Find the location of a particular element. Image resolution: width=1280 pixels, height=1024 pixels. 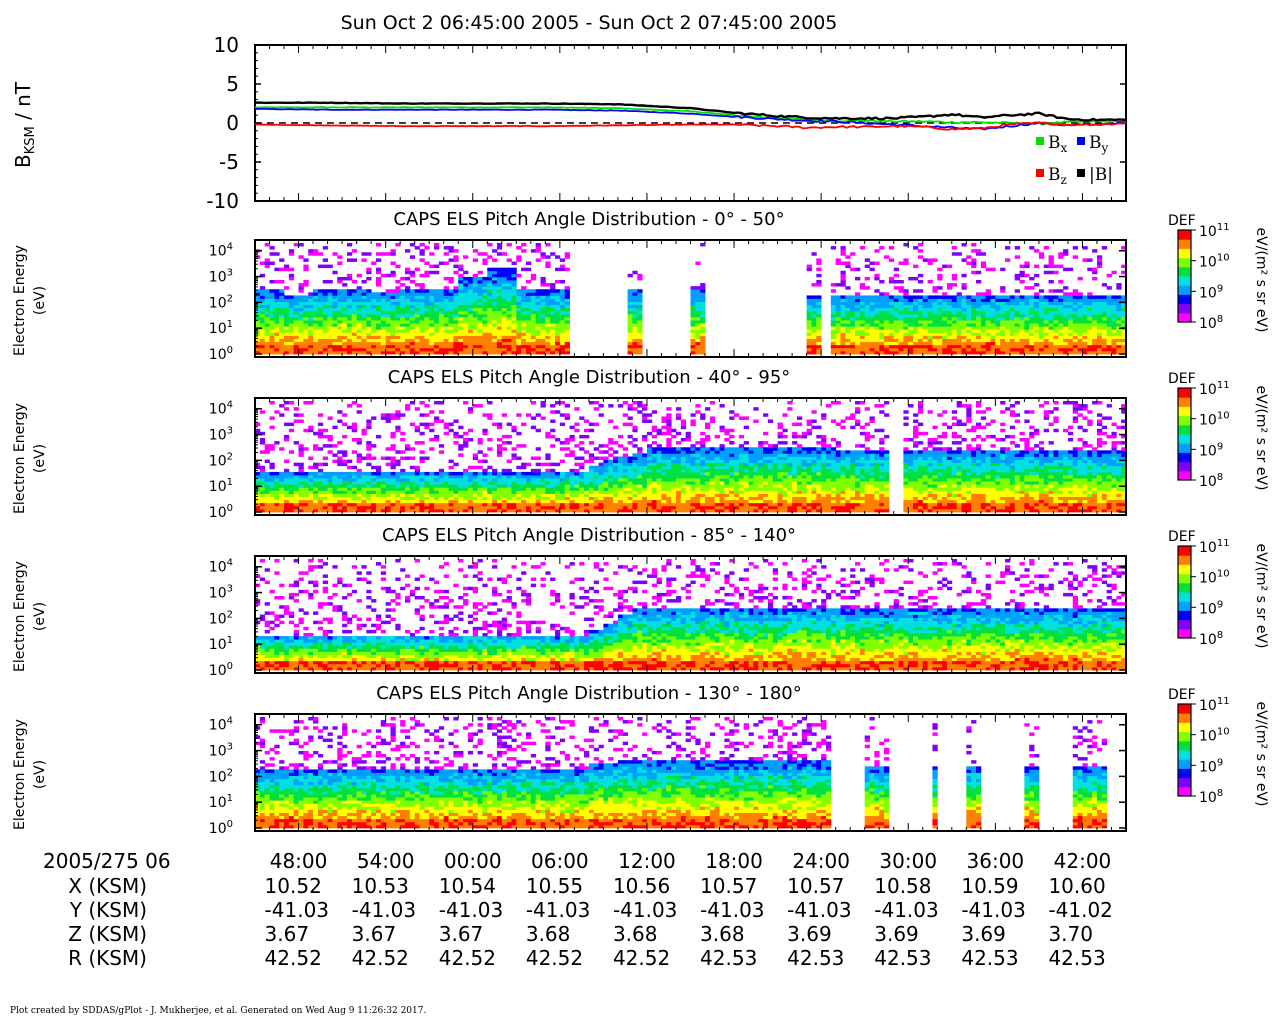

mag-ytick-label: 0 is located at coordinates (232, 123).